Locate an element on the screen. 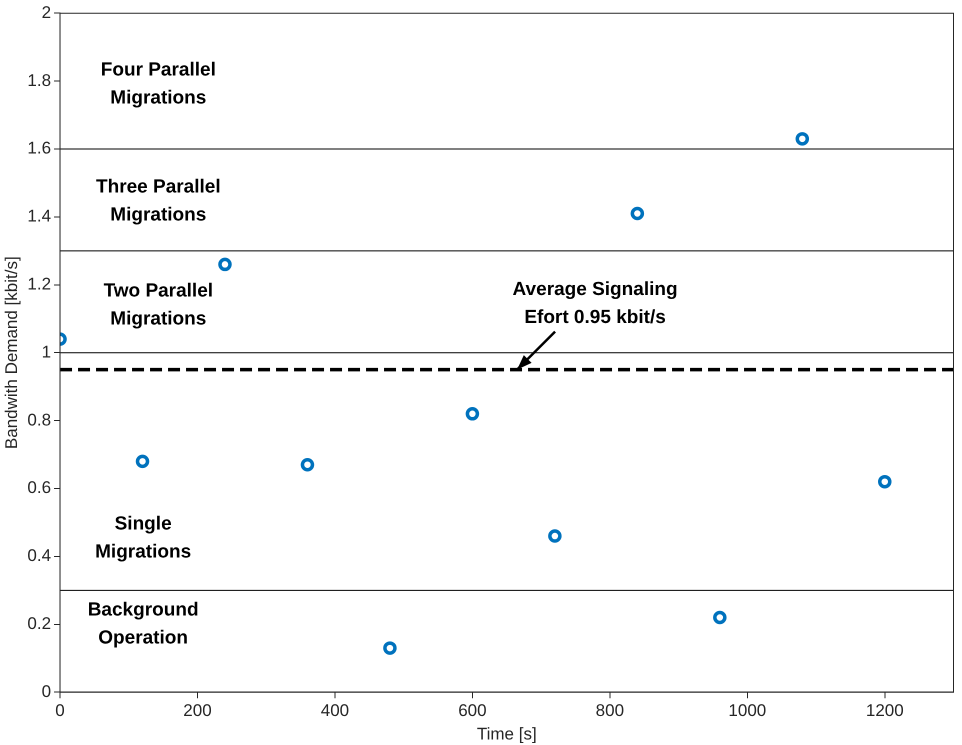 This screenshot has height=745, width=962. annotation: Four Parallel Migrations is located at coordinates (158, 84).